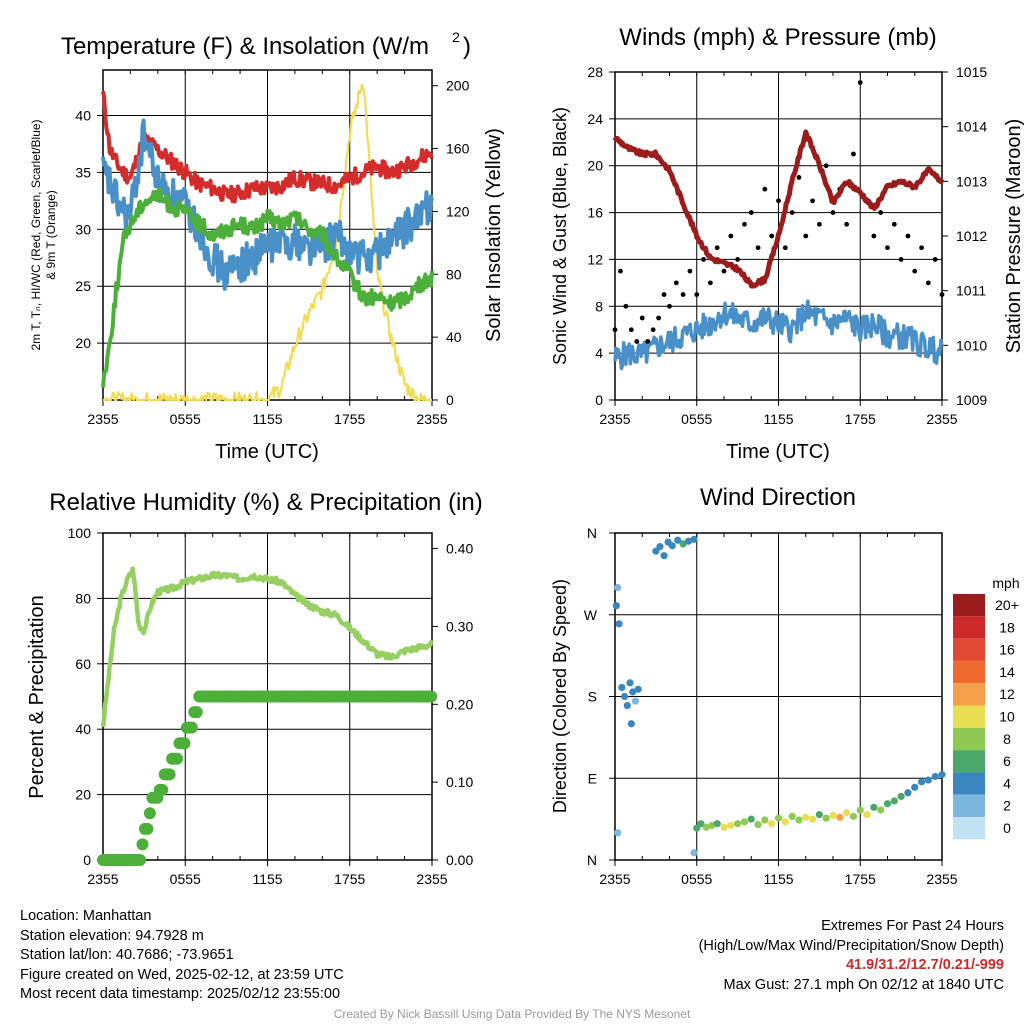 The width and height of the screenshot is (1024, 1024). I want to click on y-right-tick-label: 1014, so click(971, 127).